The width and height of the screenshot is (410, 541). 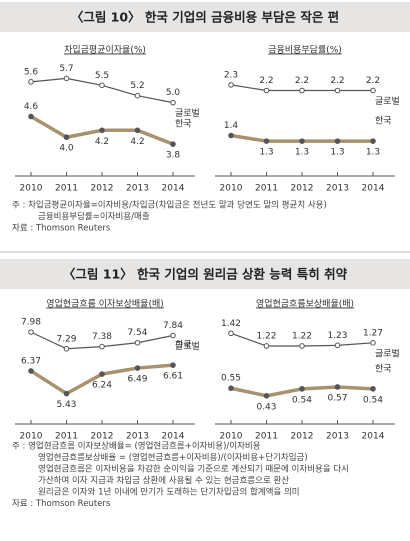 I want to click on data-label: 6.24, so click(x=102, y=386).